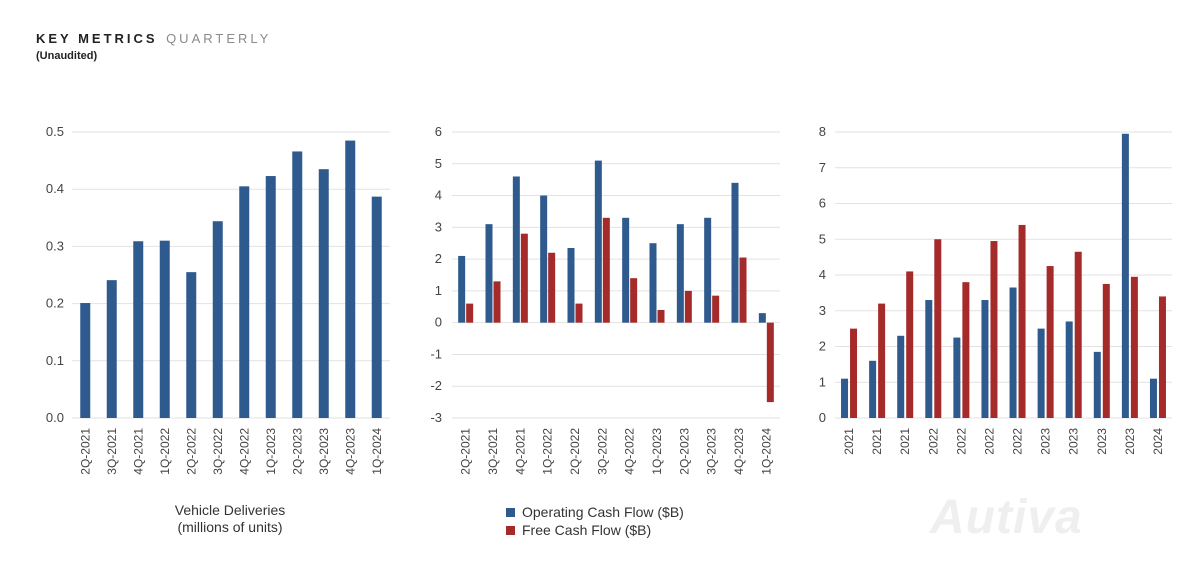 The height and width of the screenshot is (576, 1200). What do you see at coordinates (1006, 517) in the screenshot?
I see `watermark-logo: Autiva` at bounding box center [1006, 517].